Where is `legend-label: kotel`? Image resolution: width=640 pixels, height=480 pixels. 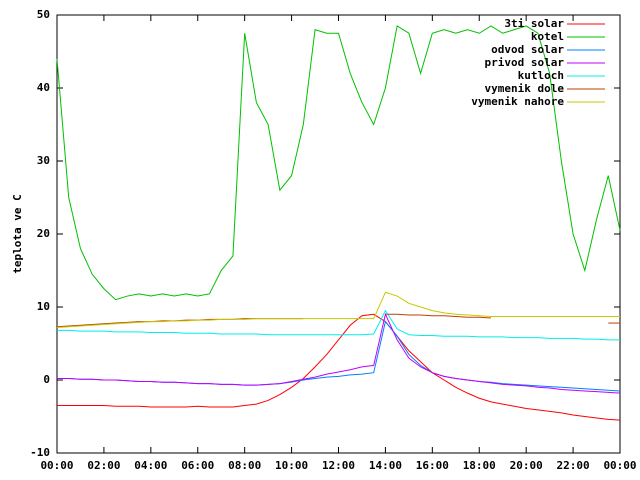 legend-label: kotel is located at coordinates (547, 36).